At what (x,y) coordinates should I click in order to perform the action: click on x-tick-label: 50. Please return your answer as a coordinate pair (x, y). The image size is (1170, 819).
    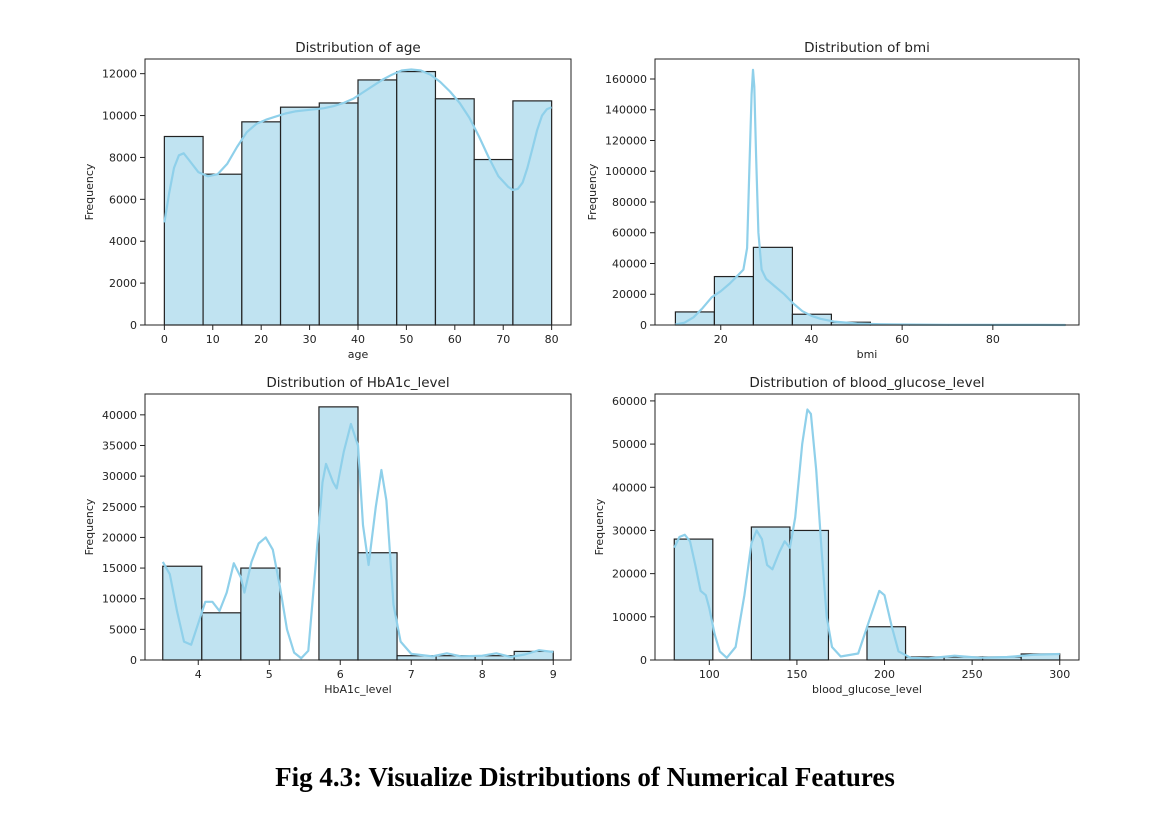
    Looking at the image, I should click on (406, 339).